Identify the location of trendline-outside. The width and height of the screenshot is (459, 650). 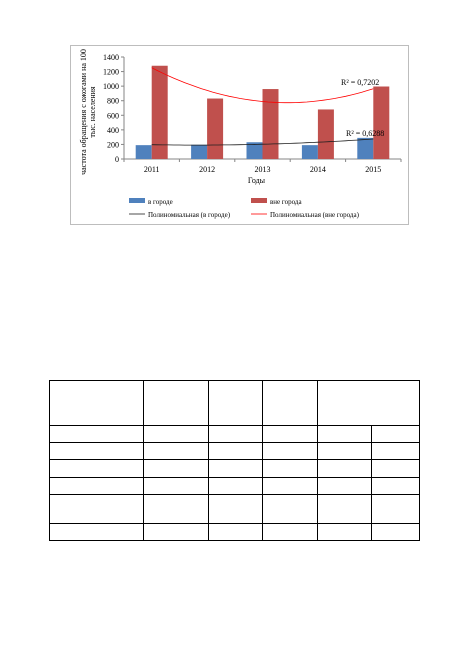
(262, 85).